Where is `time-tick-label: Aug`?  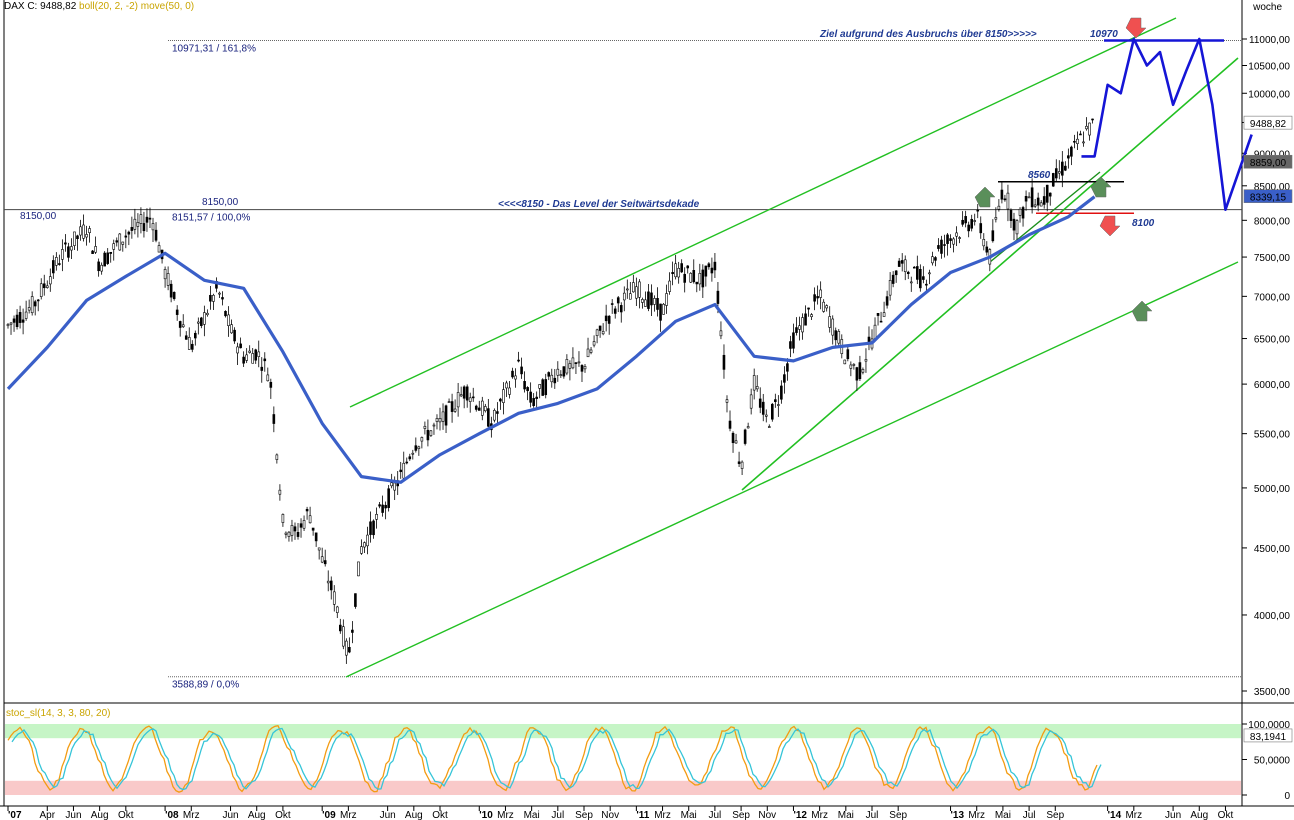 time-tick-label: Aug is located at coordinates (257, 815).